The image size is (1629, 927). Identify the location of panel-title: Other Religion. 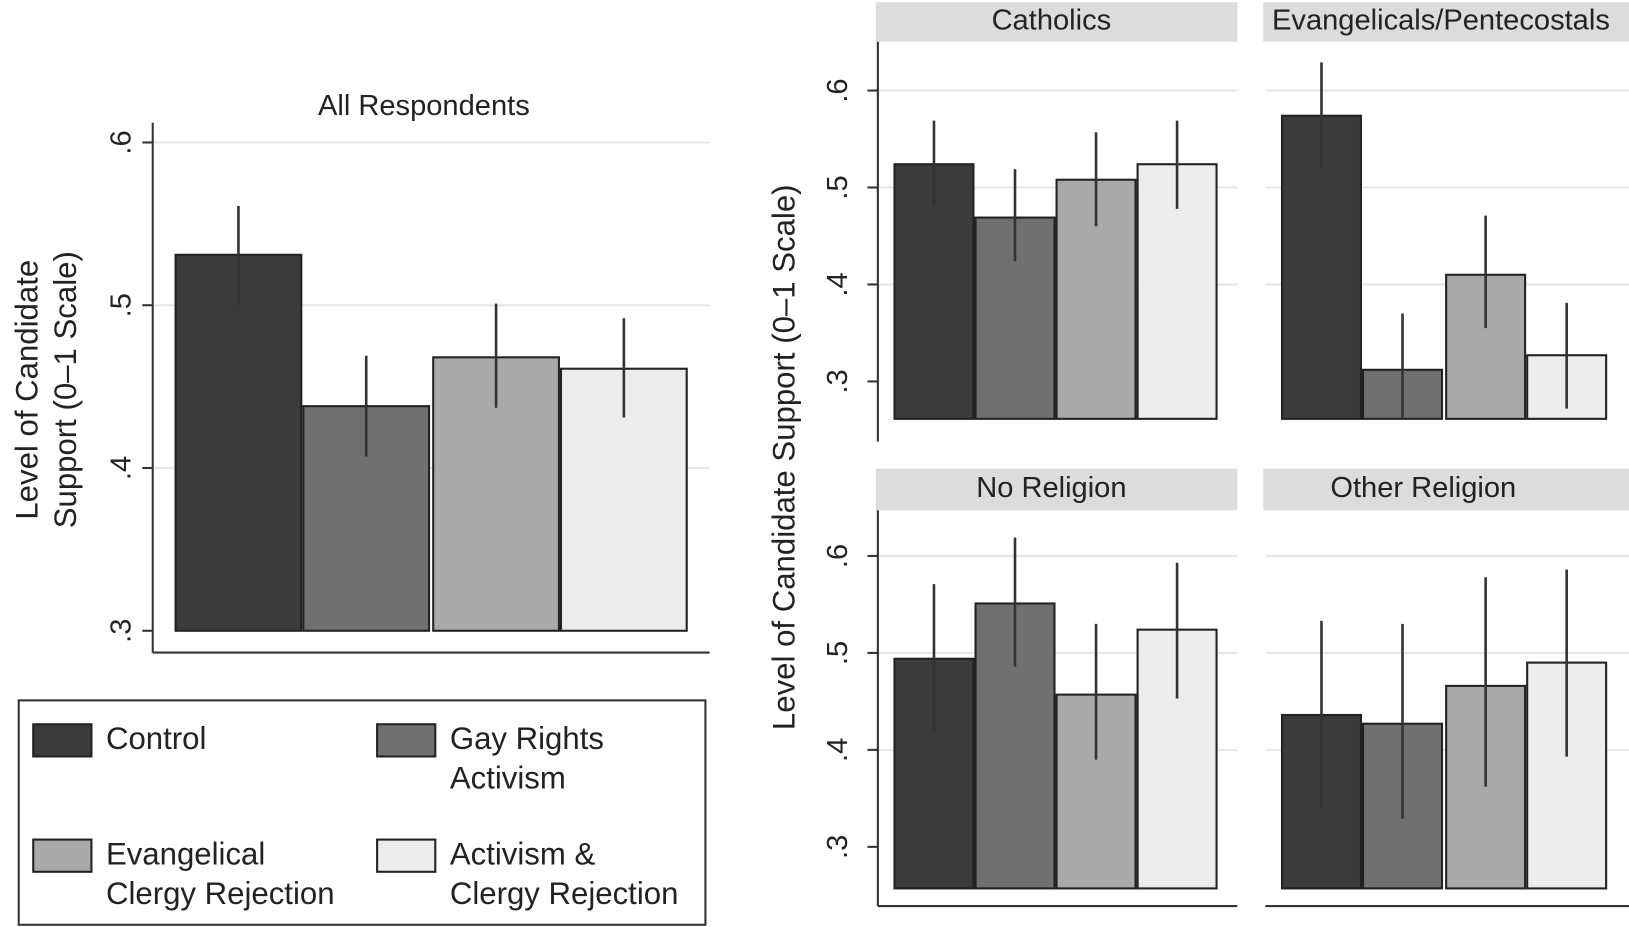
(1423, 488).